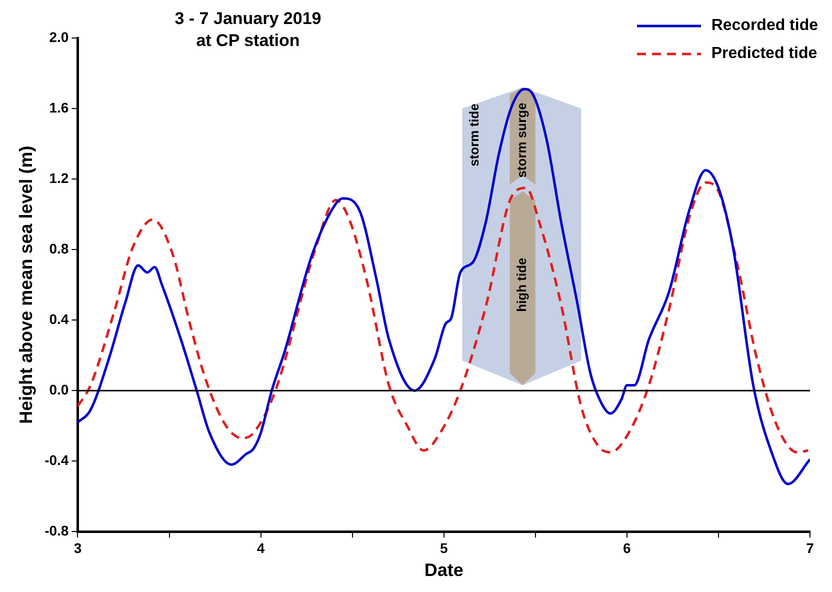 This screenshot has width=832, height=592. I want to click on annotation: high tide, so click(522, 285).